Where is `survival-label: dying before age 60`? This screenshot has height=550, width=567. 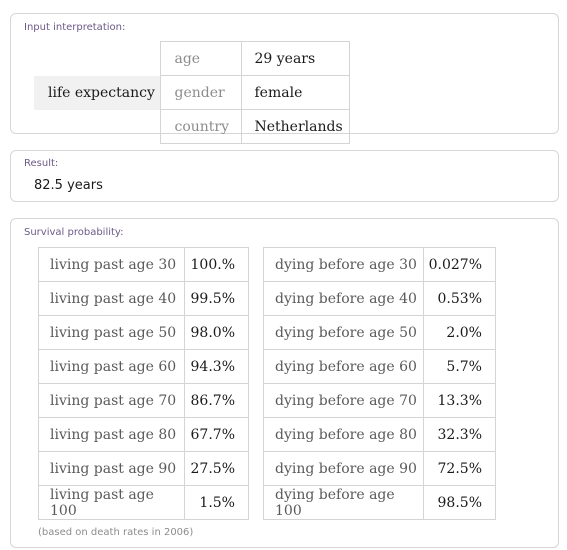
survival-label: dying before age 60 is located at coordinates (343, 366).